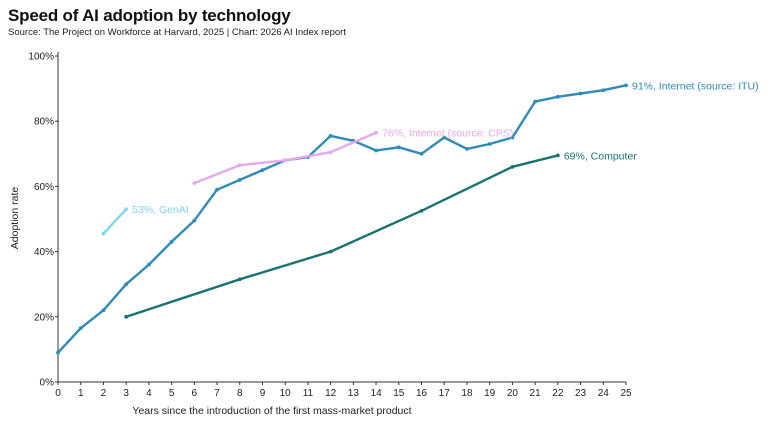 The width and height of the screenshot is (780, 424). I want to click on x-tick-label: 14, so click(377, 393).